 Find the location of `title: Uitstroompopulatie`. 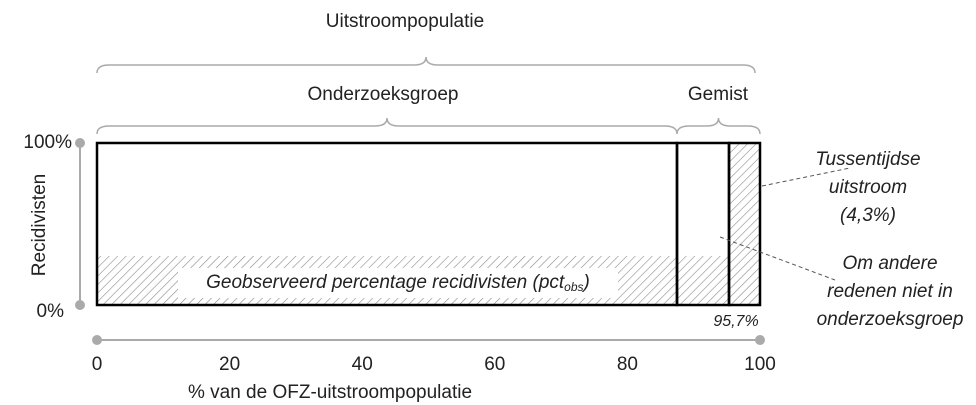

title: Uitstroompopulatie is located at coordinates (405, 21).